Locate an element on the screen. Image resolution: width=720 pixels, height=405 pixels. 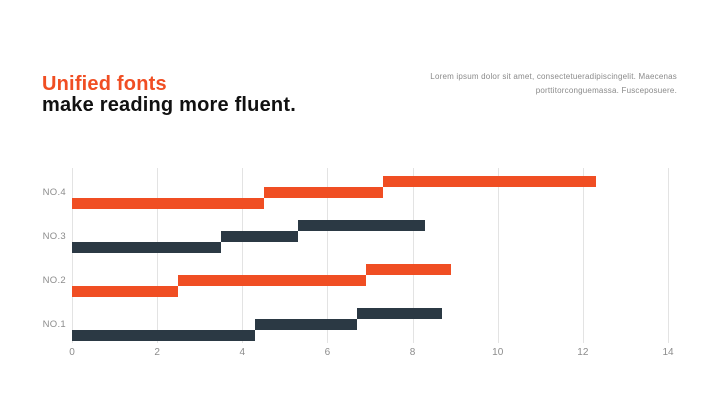
x-axis-tick-label-4: 4 is located at coordinates (242, 352).